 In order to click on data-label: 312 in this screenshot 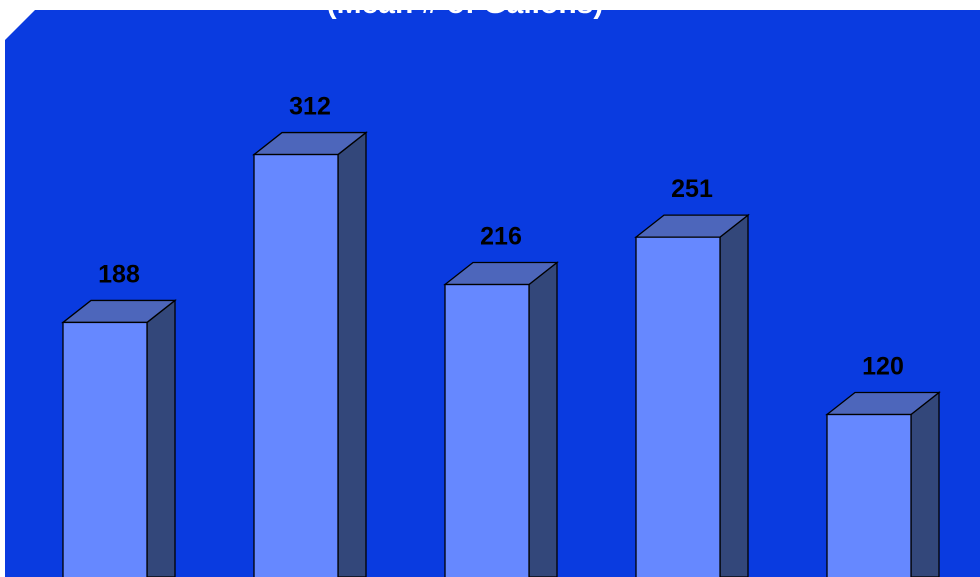, I will do `click(310, 107)`.